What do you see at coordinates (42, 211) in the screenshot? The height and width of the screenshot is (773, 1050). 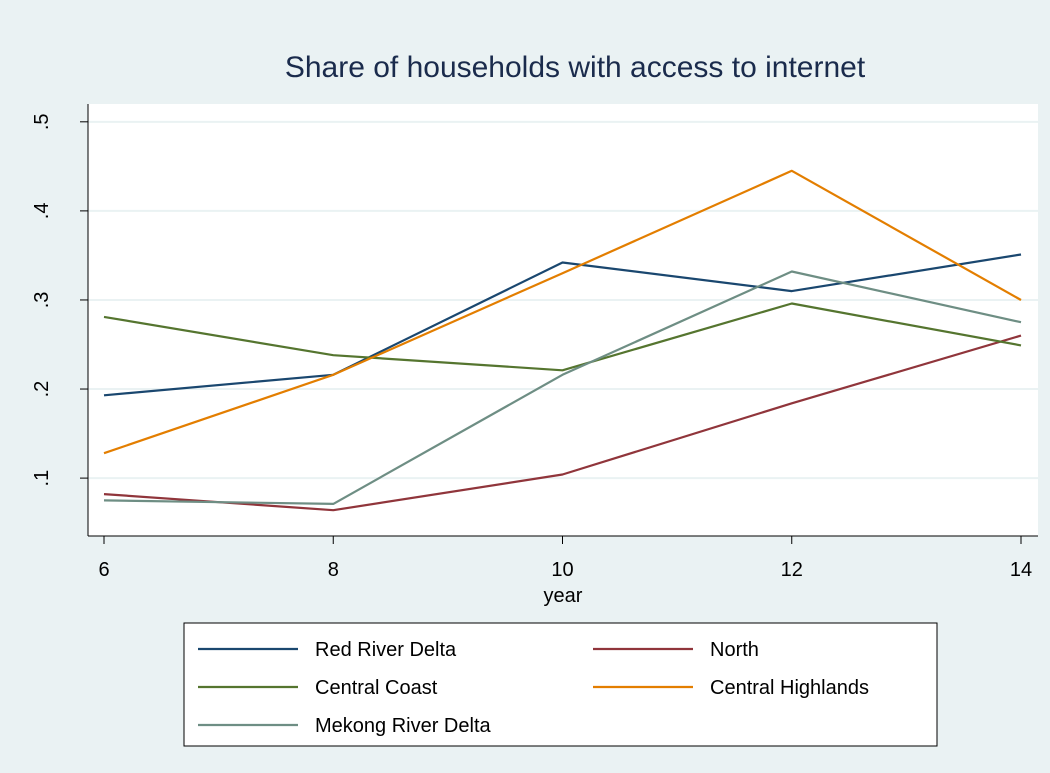 I see `y-tick-label: .4` at bounding box center [42, 211].